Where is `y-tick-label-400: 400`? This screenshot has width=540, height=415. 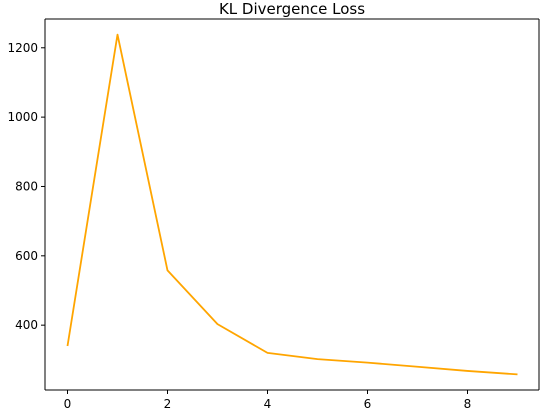
y-tick-label-400: 400 is located at coordinates (26, 325).